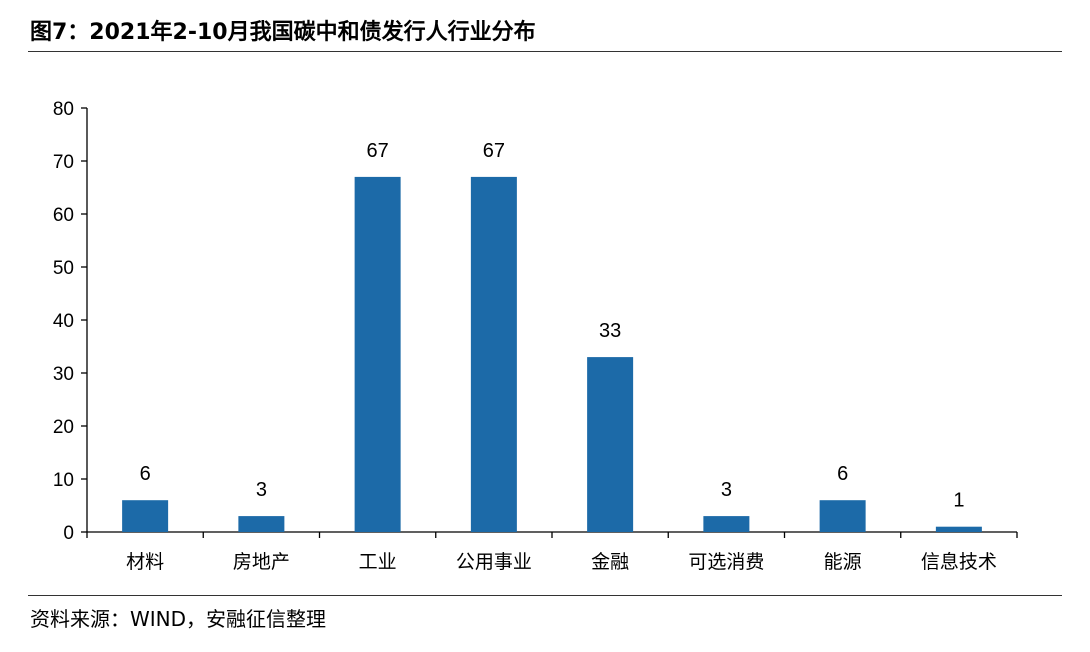  I want to click on figure-title: 图7：2021年2-10月我国碳中和债发行人行业分布, so click(283, 32).